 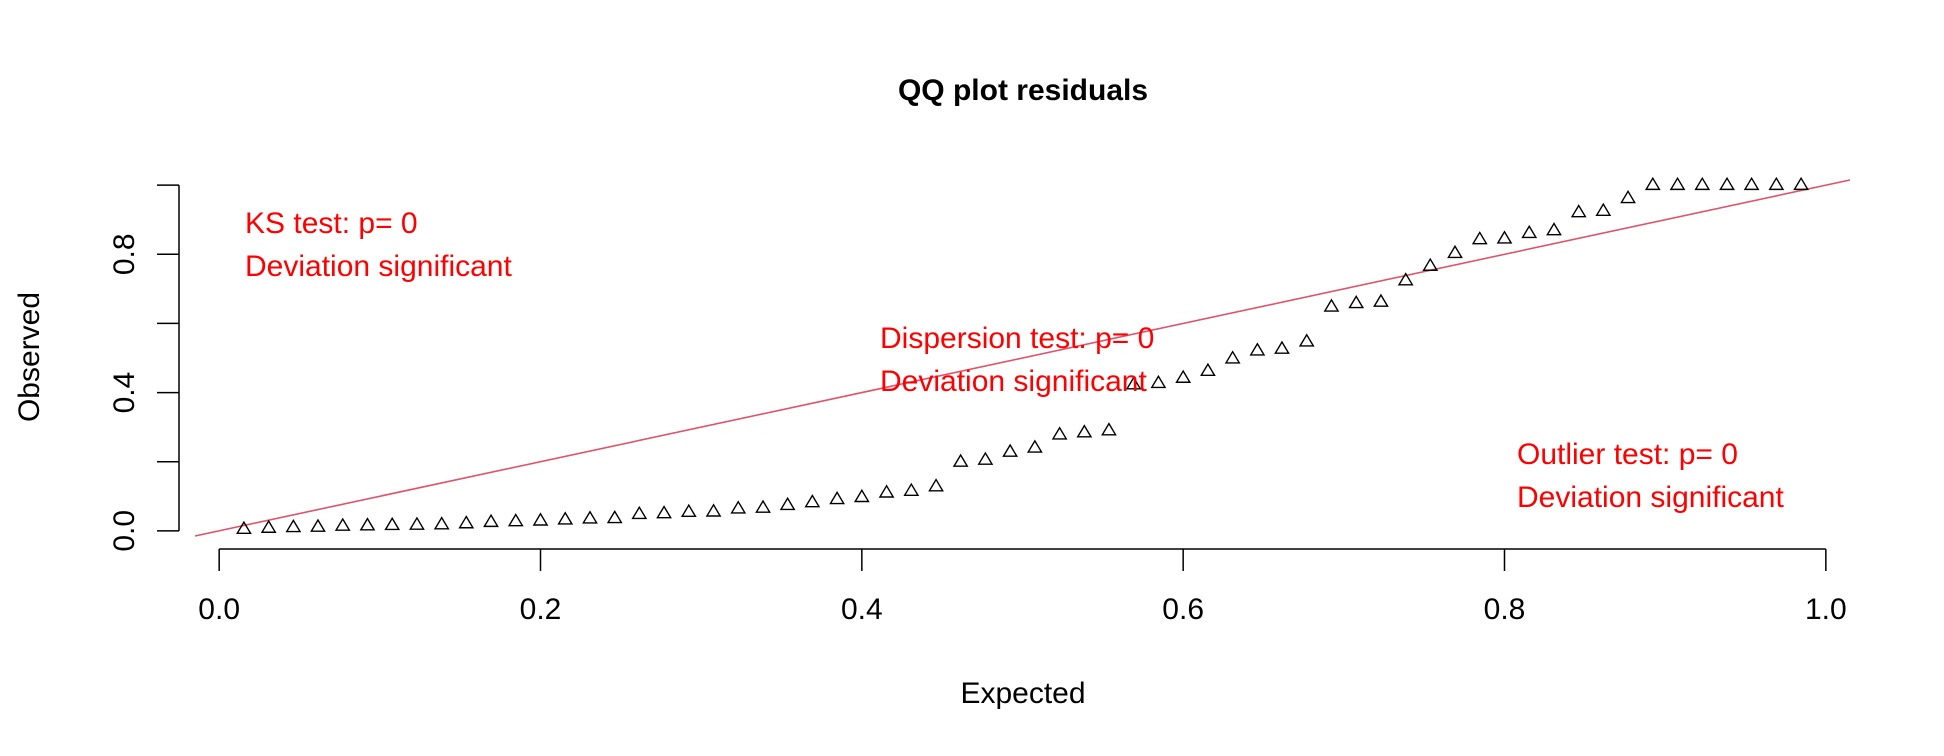 I want to click on y-axis: 0.0 0.4 0.8, so click(x=144, y=368).